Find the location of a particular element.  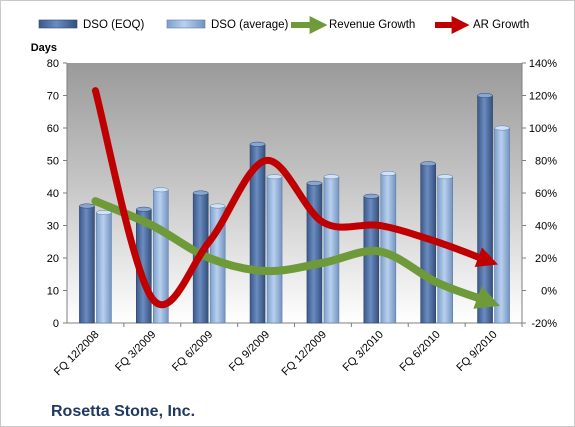

y-left-tick-label: 40 is located at coordinates (53, 194).